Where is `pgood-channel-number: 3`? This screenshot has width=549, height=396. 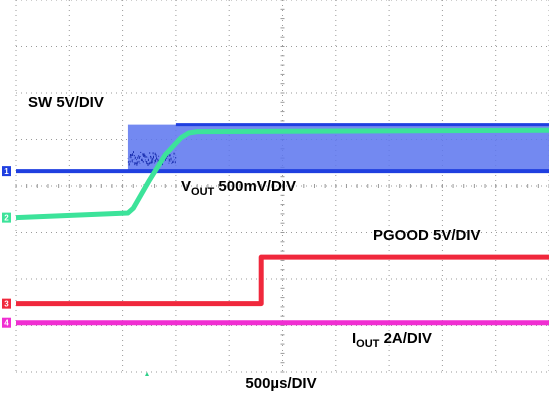
pgood-channel-number: 3 is located at coordinates (6, 304).